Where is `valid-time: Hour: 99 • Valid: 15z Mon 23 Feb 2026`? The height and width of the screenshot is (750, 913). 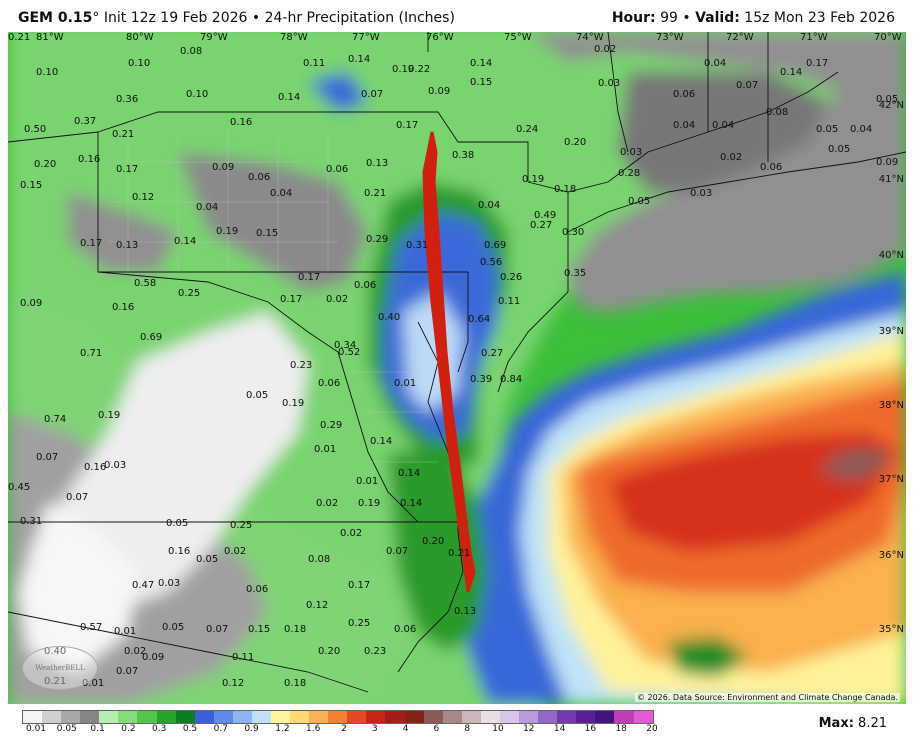
valid-time: Hour: 99 • Valid: 15z Mon 23 Feb 2026 is located at coordinates (753, 18).